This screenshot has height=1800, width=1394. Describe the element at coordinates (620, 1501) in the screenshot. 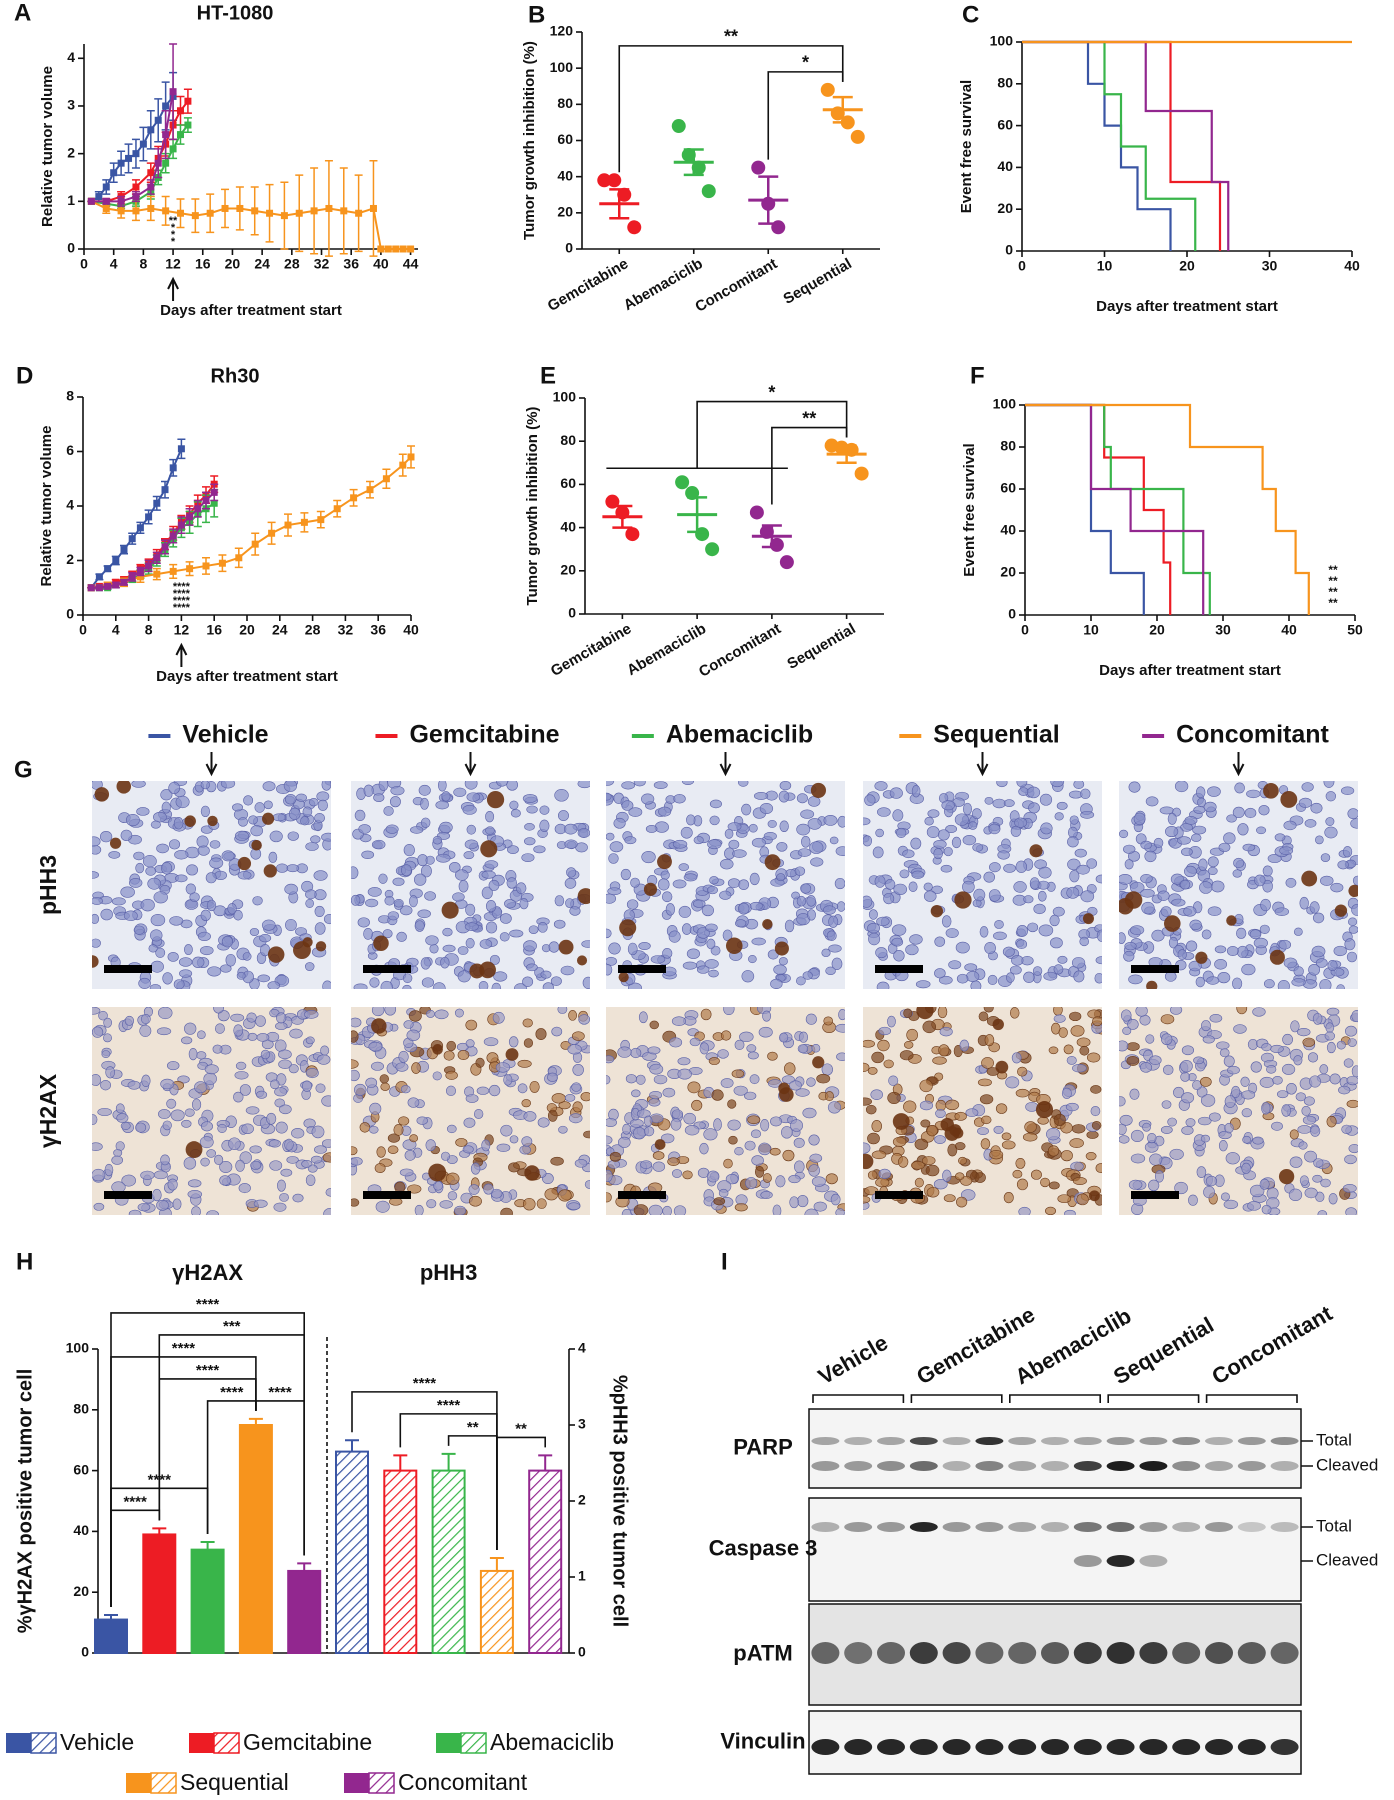

I see `y2-axis-label: %pHH3 positive tumor cell` at that location.